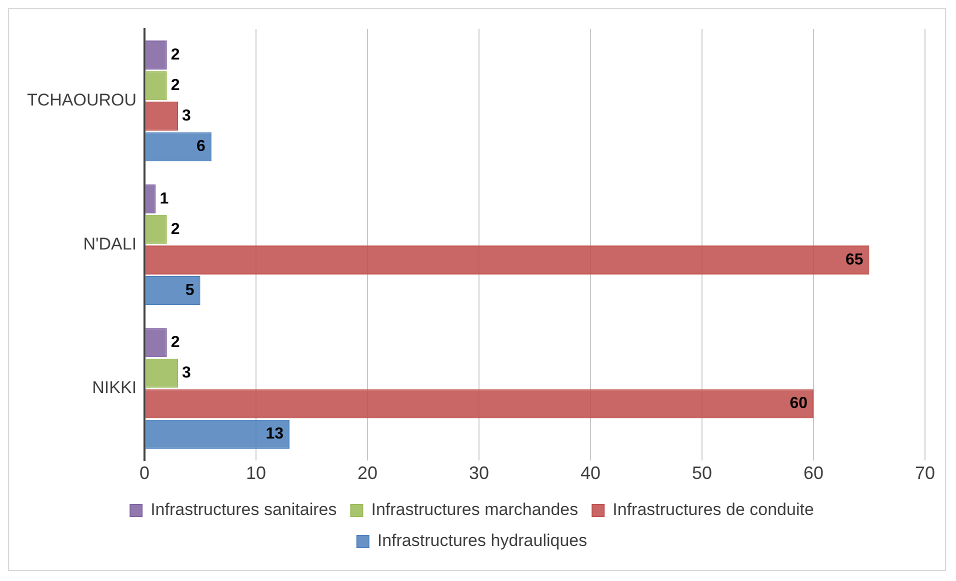  Describe the element at coordinates (243, 510) in the screenshot. I see `legend-label: Infrastructures sanitaires` at that location.